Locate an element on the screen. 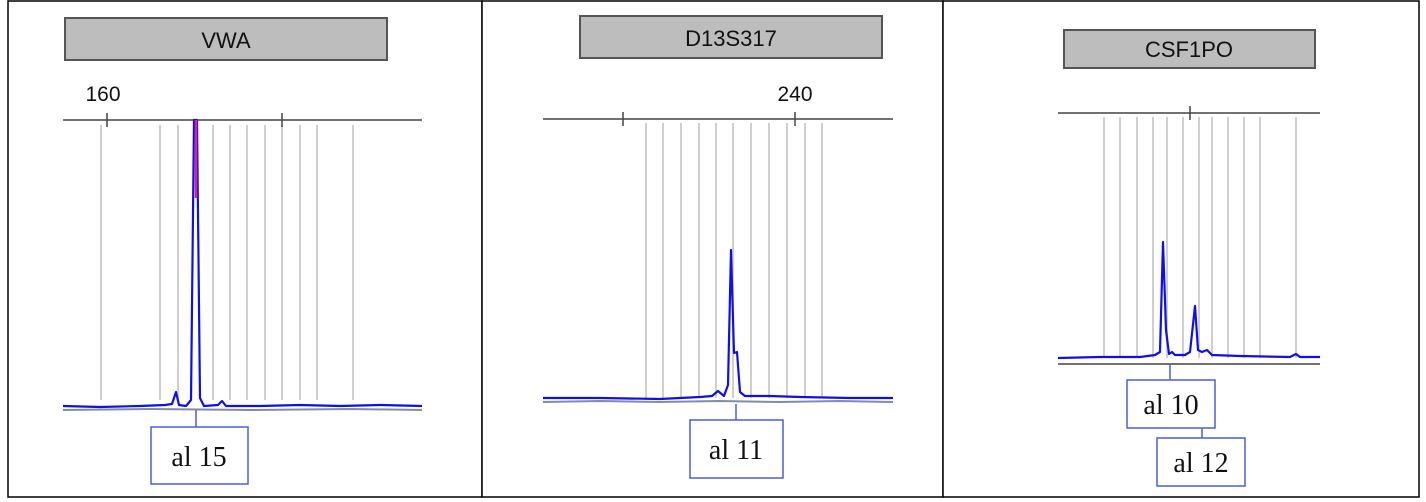  allele-call-label: al 15 is located at coordinates (198, 457).